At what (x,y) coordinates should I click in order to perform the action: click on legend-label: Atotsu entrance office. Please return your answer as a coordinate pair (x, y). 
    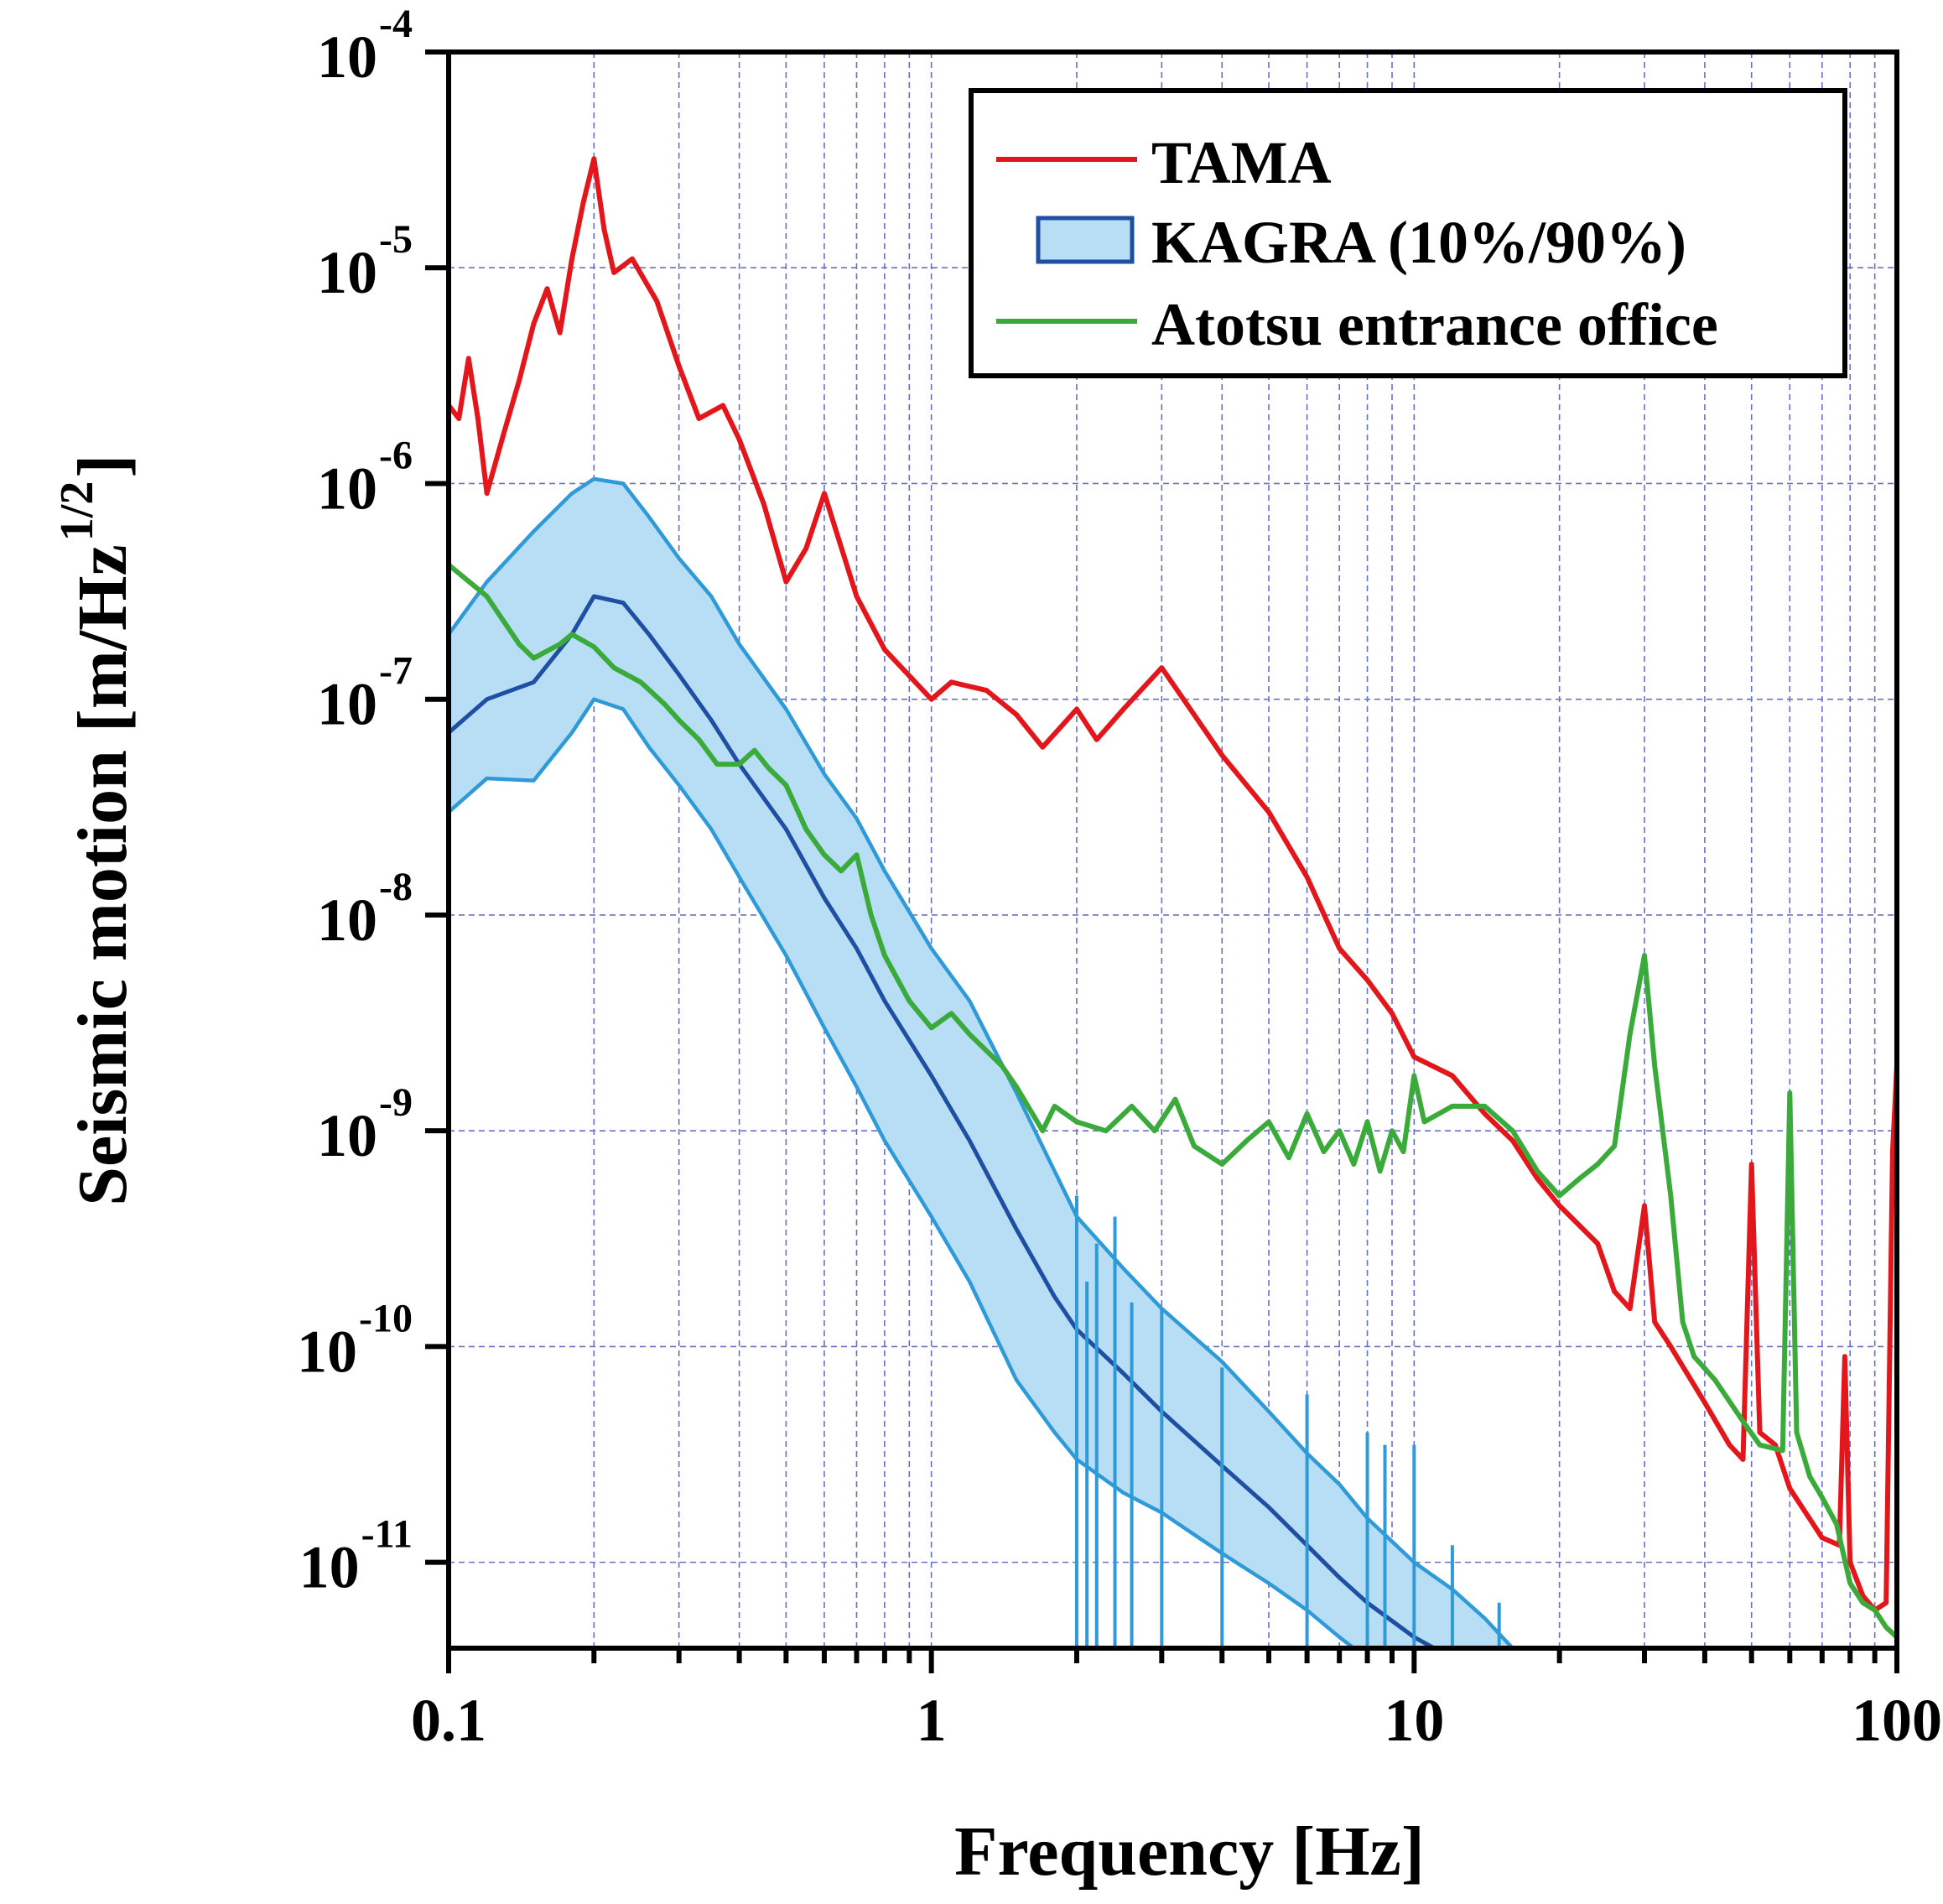
    Looking at the image, I should click on (1434, 325).